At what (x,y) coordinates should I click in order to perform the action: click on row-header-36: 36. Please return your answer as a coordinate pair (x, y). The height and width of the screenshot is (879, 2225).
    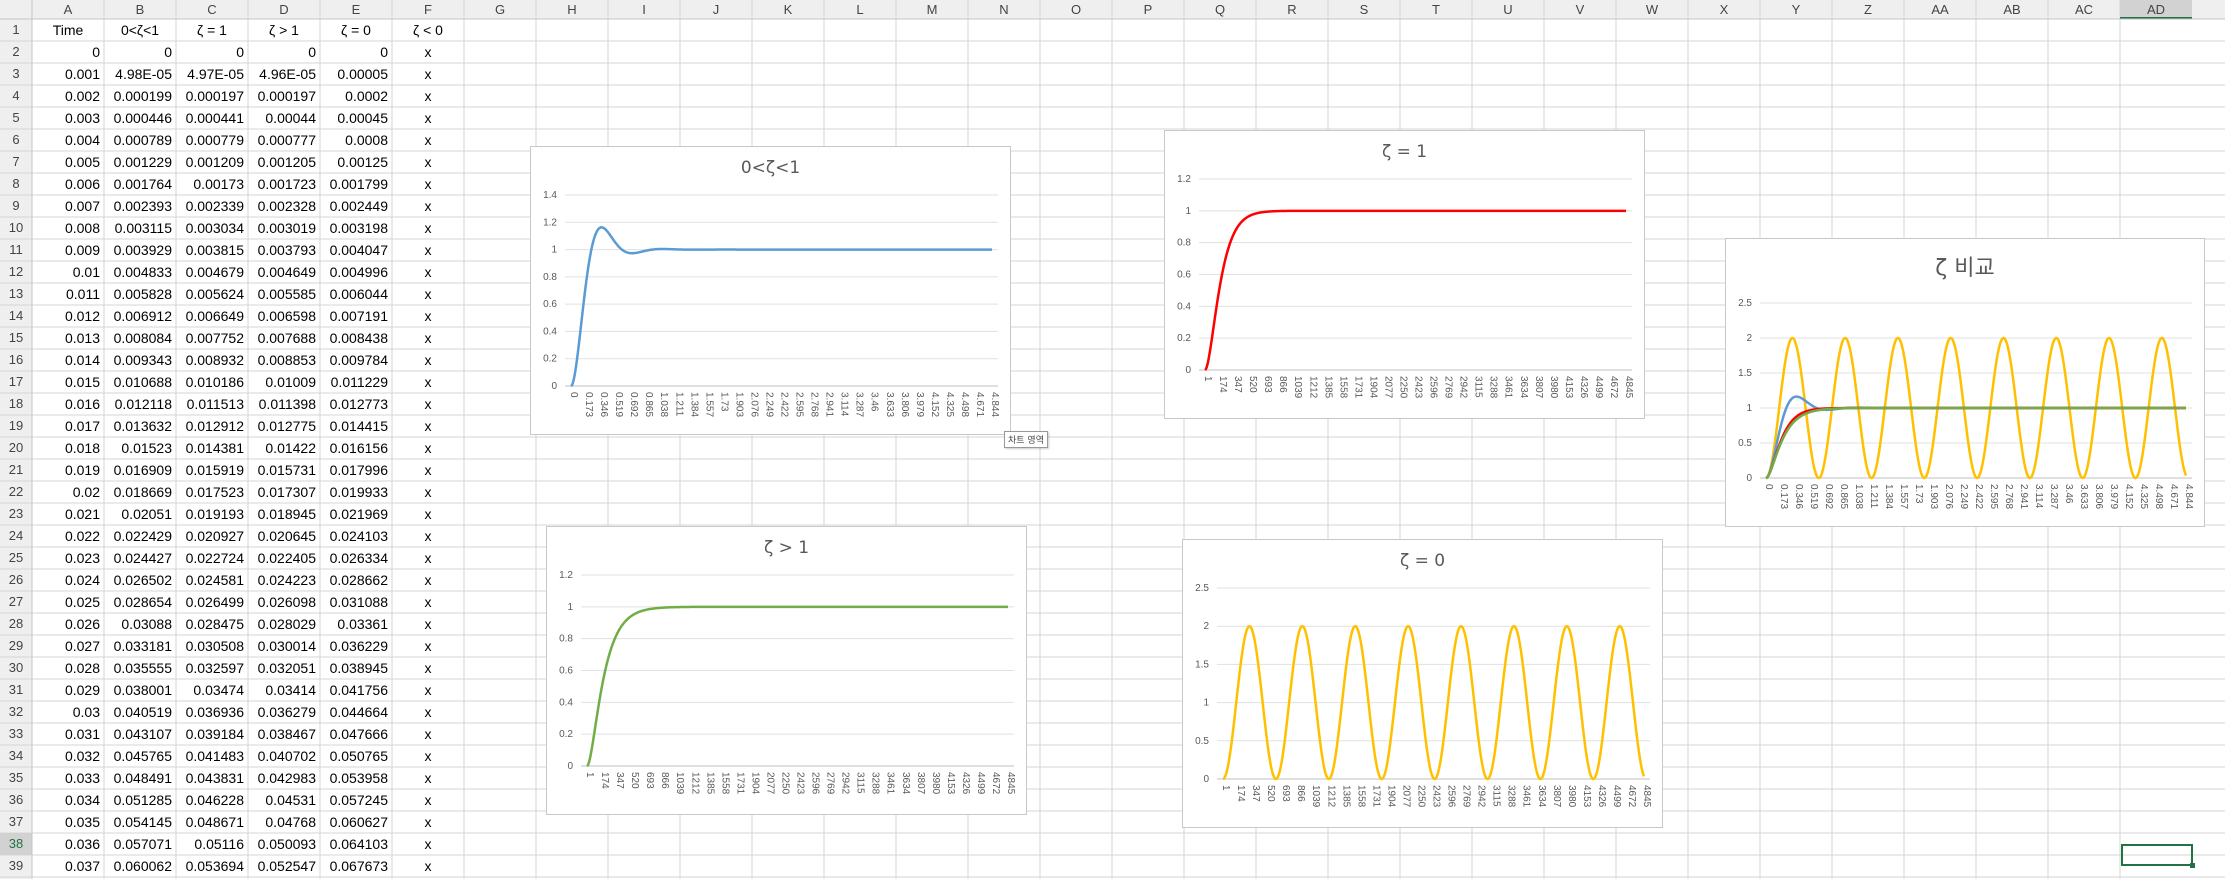
    Looking at the image, I should click on (16, 799).